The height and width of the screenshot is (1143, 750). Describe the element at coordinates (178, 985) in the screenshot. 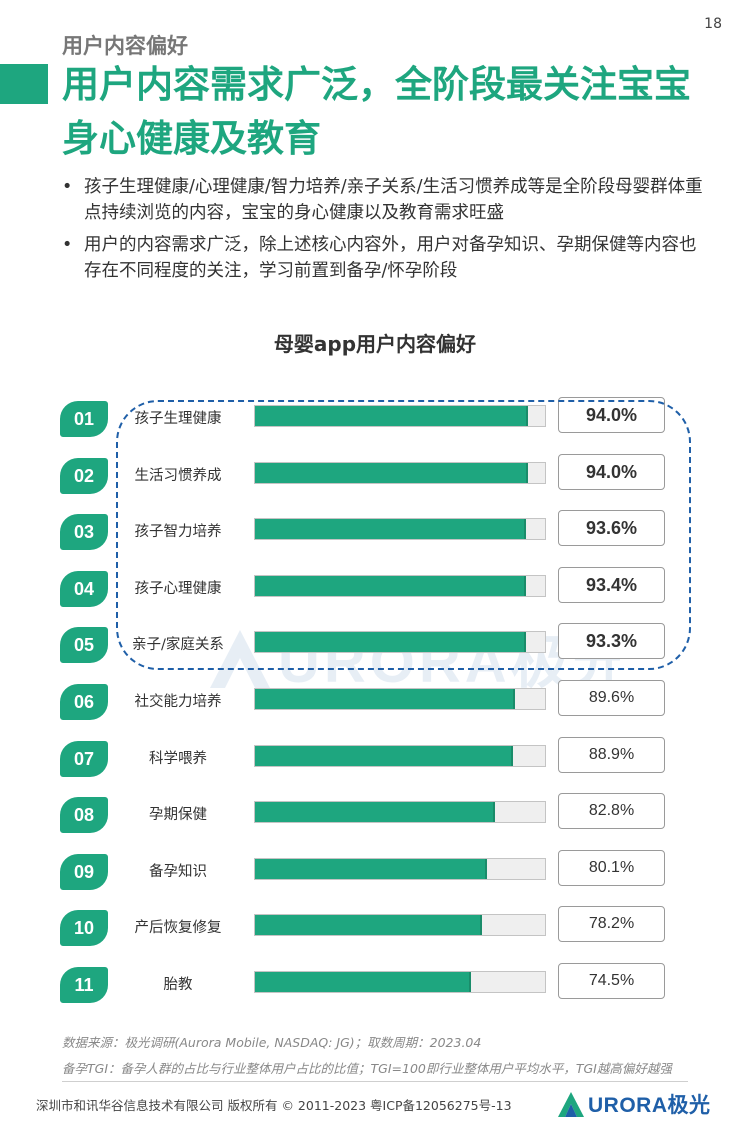

I see `category-label: 胎教` at that location.